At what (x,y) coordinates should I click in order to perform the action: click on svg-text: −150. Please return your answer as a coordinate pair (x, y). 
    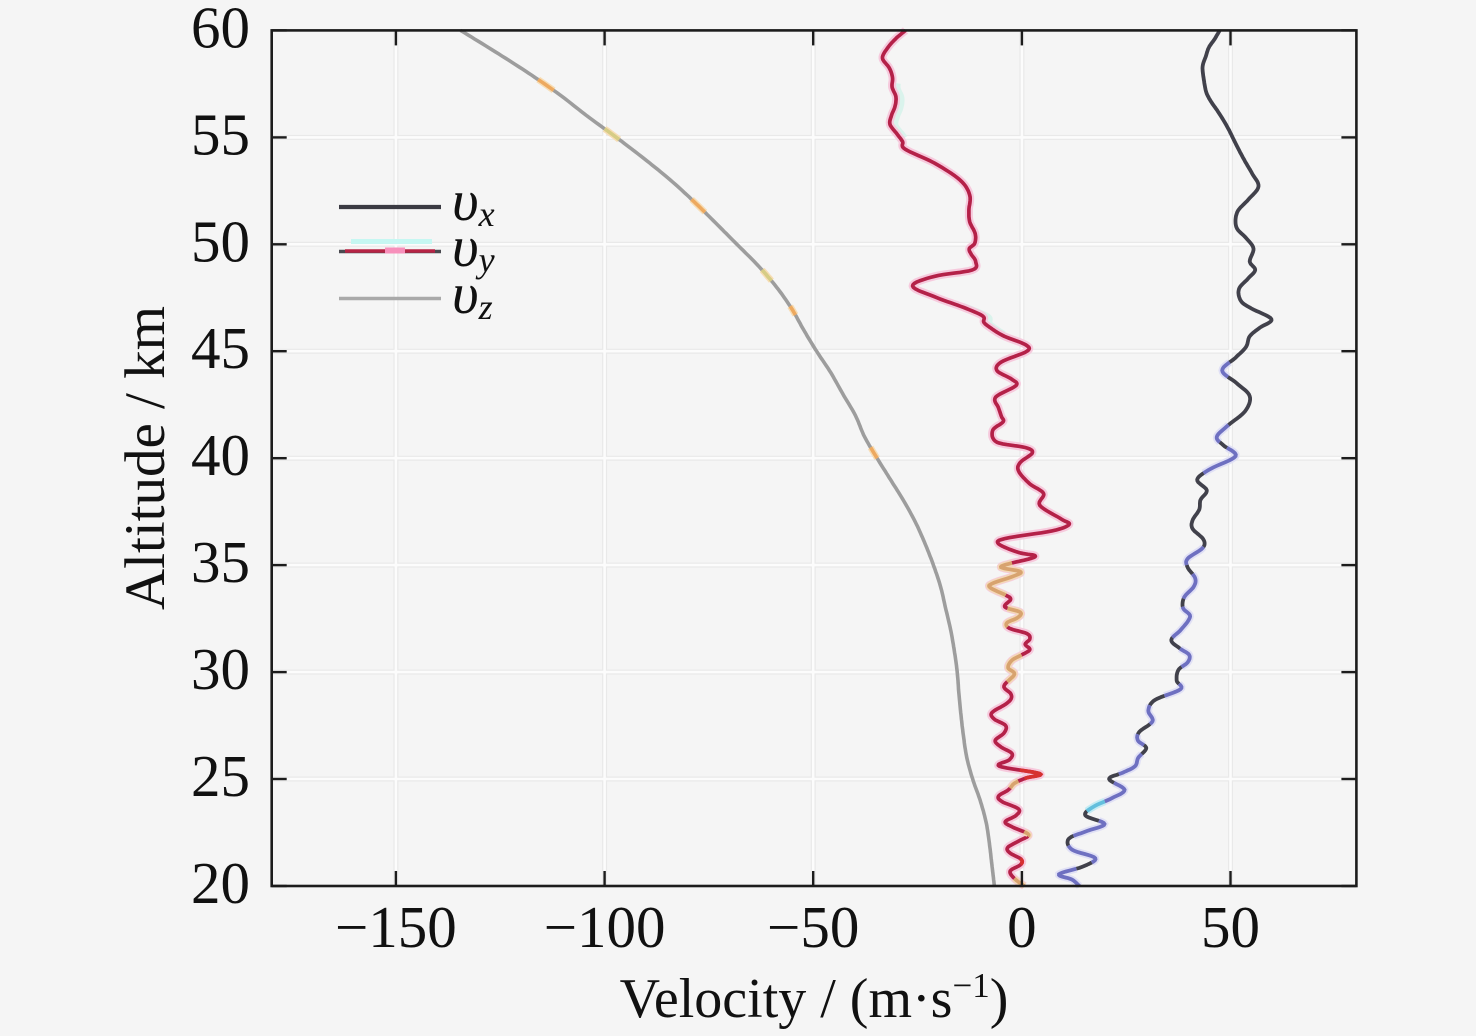
    Looking at the image, I should click on (396, 927).